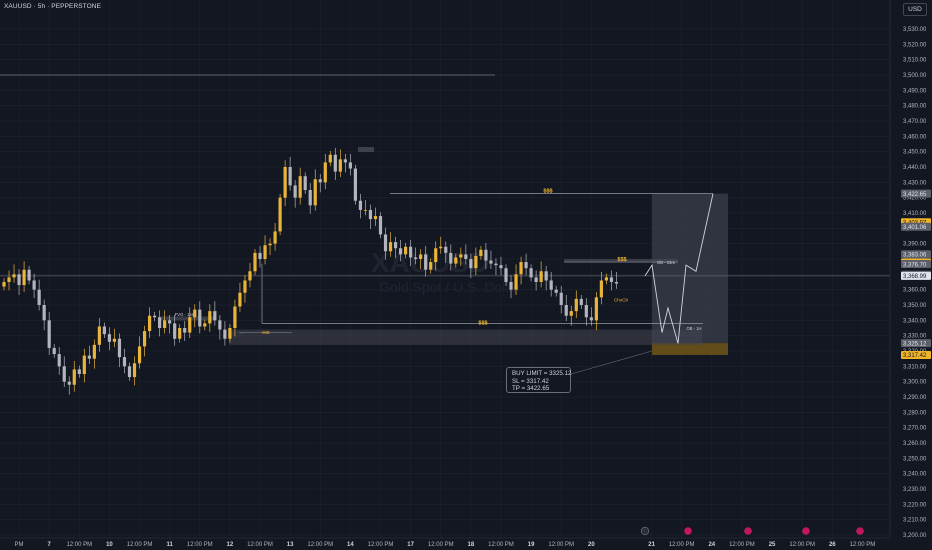  Describe the element at coordinates (915, 228) in the screenshot. I see `price-tag-label: 3,401.06` at that location.